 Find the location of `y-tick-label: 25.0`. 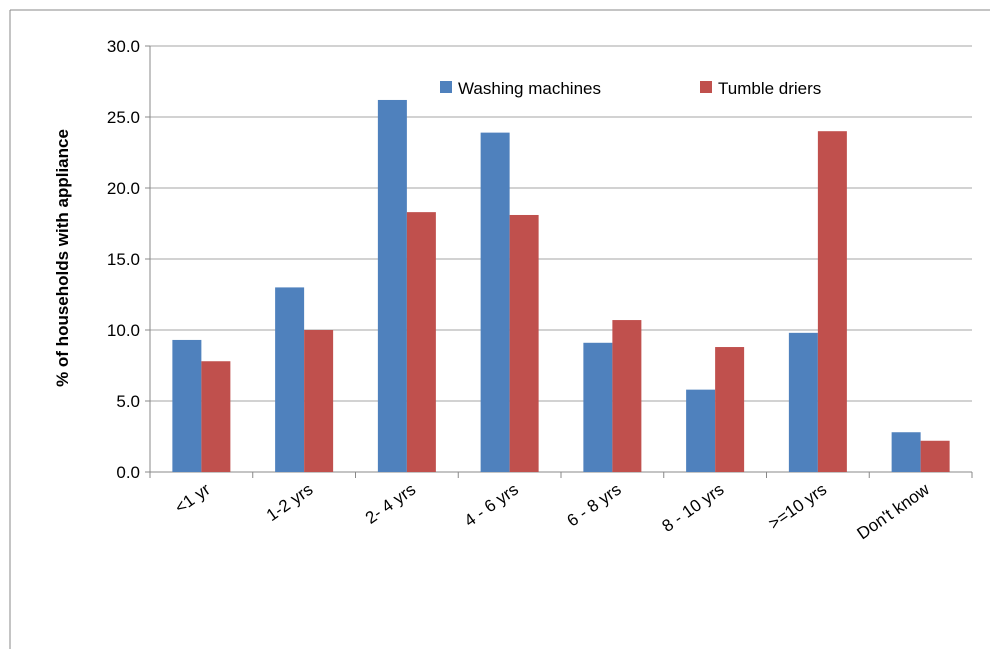

y-tick-label: 25.0 is located at coordinates (123, 117).